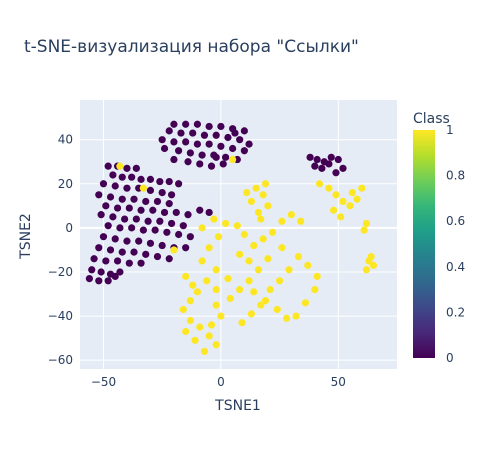 Image resolution: width=484 pixels, height=454 pixels. Describe the element at coordinates (455, 312) in the screenshot. I see `colorbar-tick-label: 0.2` at that location.